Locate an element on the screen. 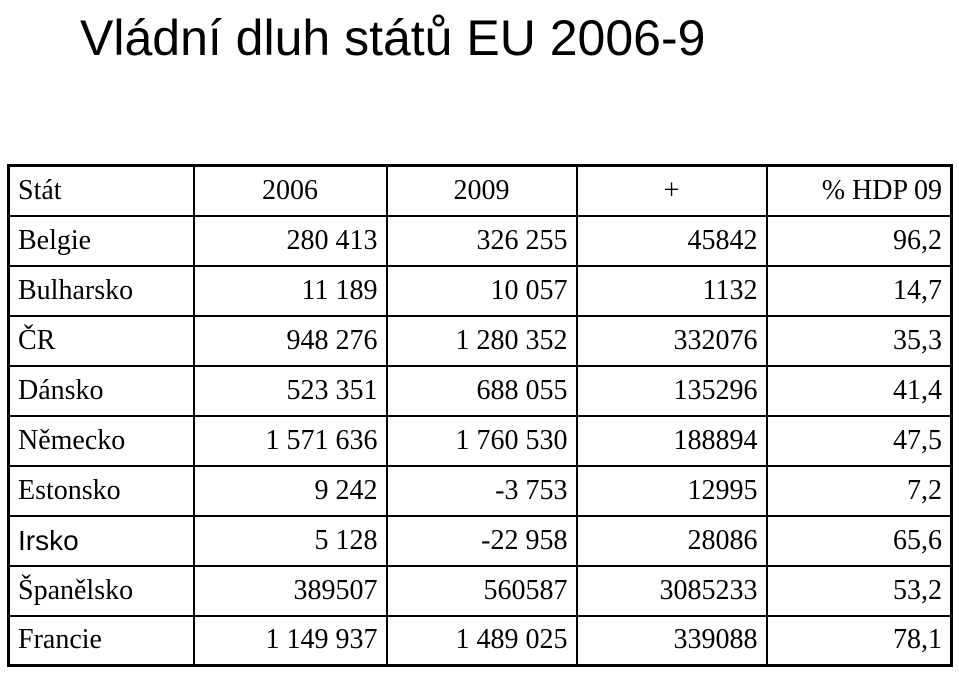 This screenshot has height=697, width=959. value-cell: 5 128 is located at coordinates (290, 540).